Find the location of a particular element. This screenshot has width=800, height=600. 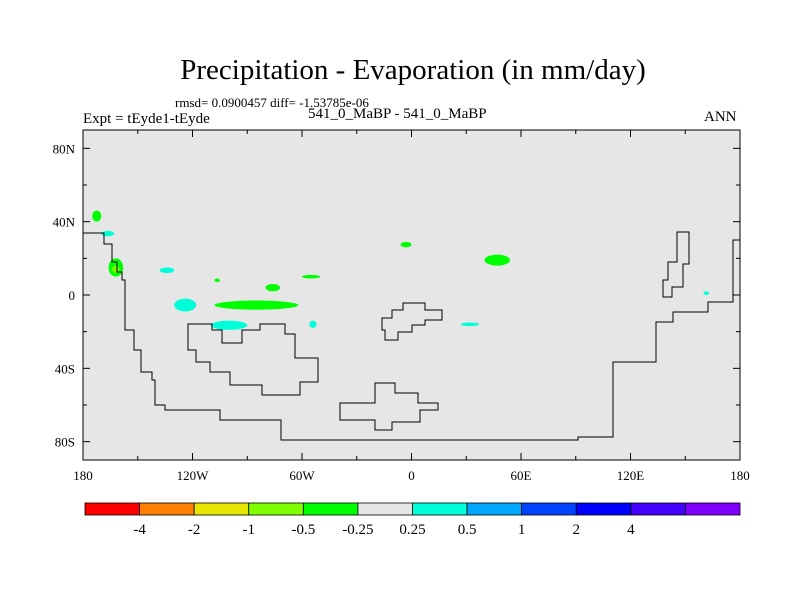

colorbar-label: -0.5 is located at coordinates (303, 530).